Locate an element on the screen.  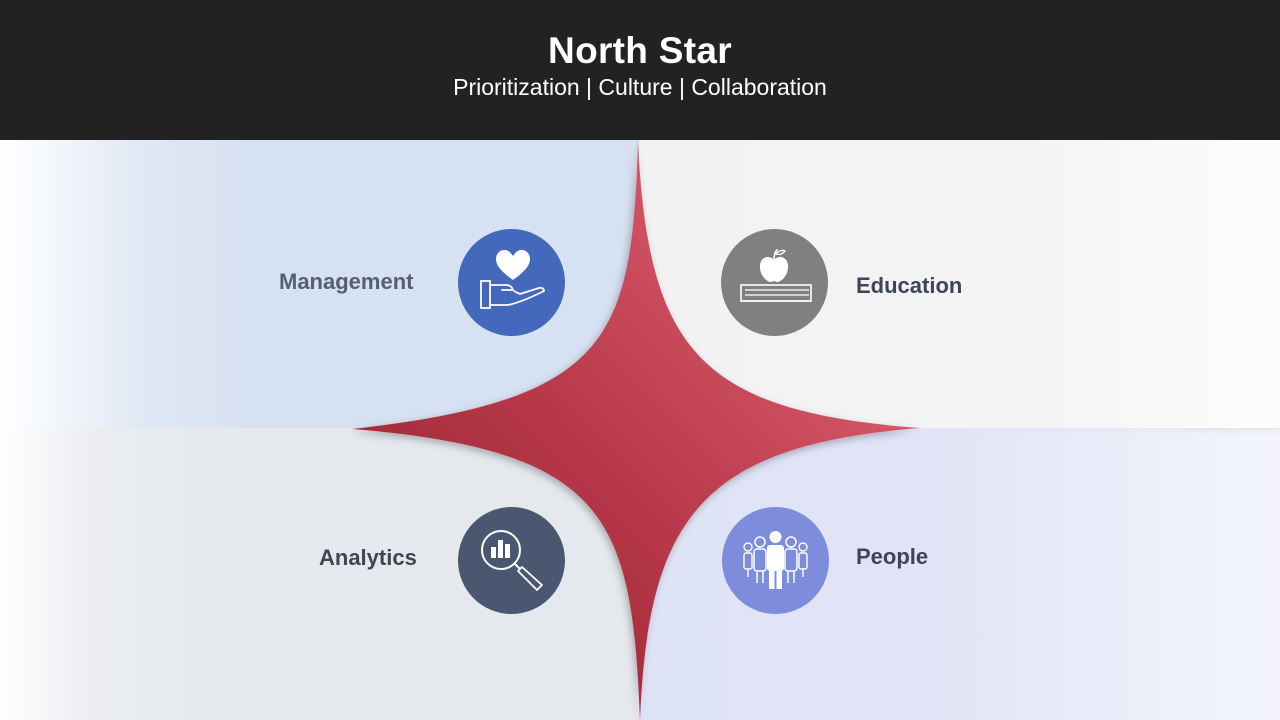
management-icon-circle is located at coordinates (511, 282).